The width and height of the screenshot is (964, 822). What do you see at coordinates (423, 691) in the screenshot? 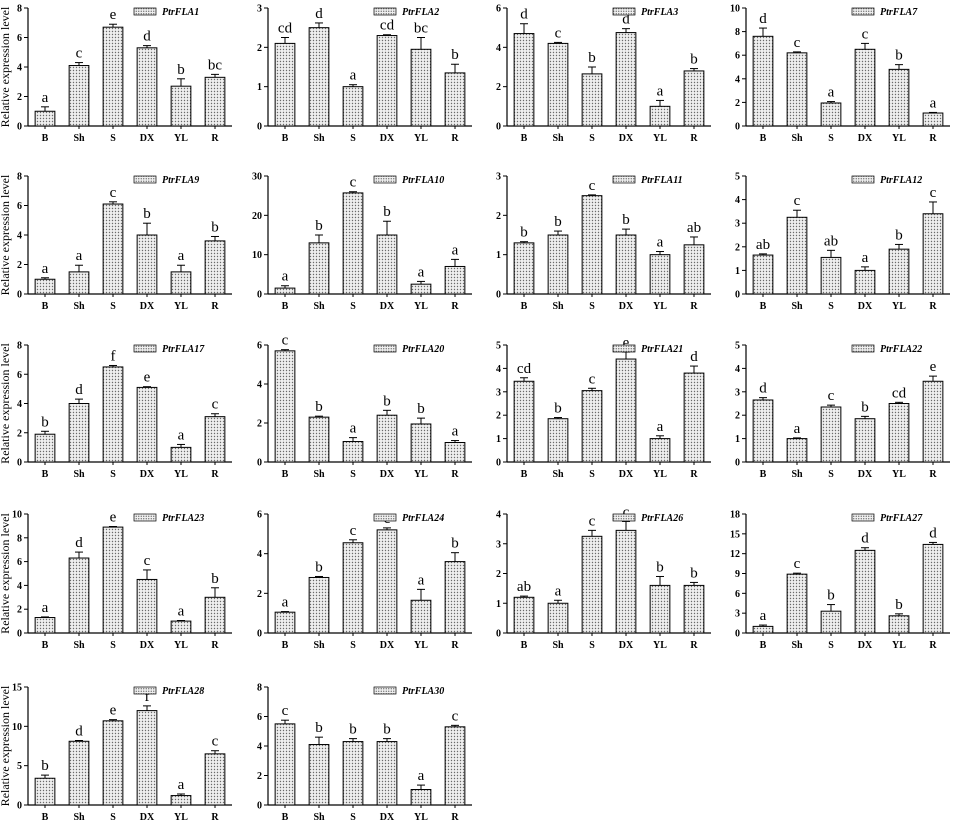
I see `legend-label: PtrFLA30` at bounding box center [423, 691].